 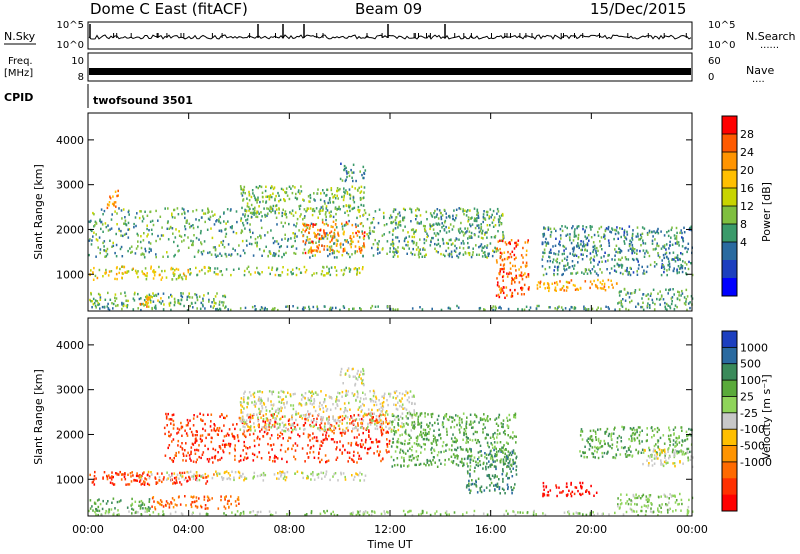 What do you see at coordinates (747, 188) in the screenshot?
I see `colorbar-tick-label: 16` at bounding box center [747, 188].